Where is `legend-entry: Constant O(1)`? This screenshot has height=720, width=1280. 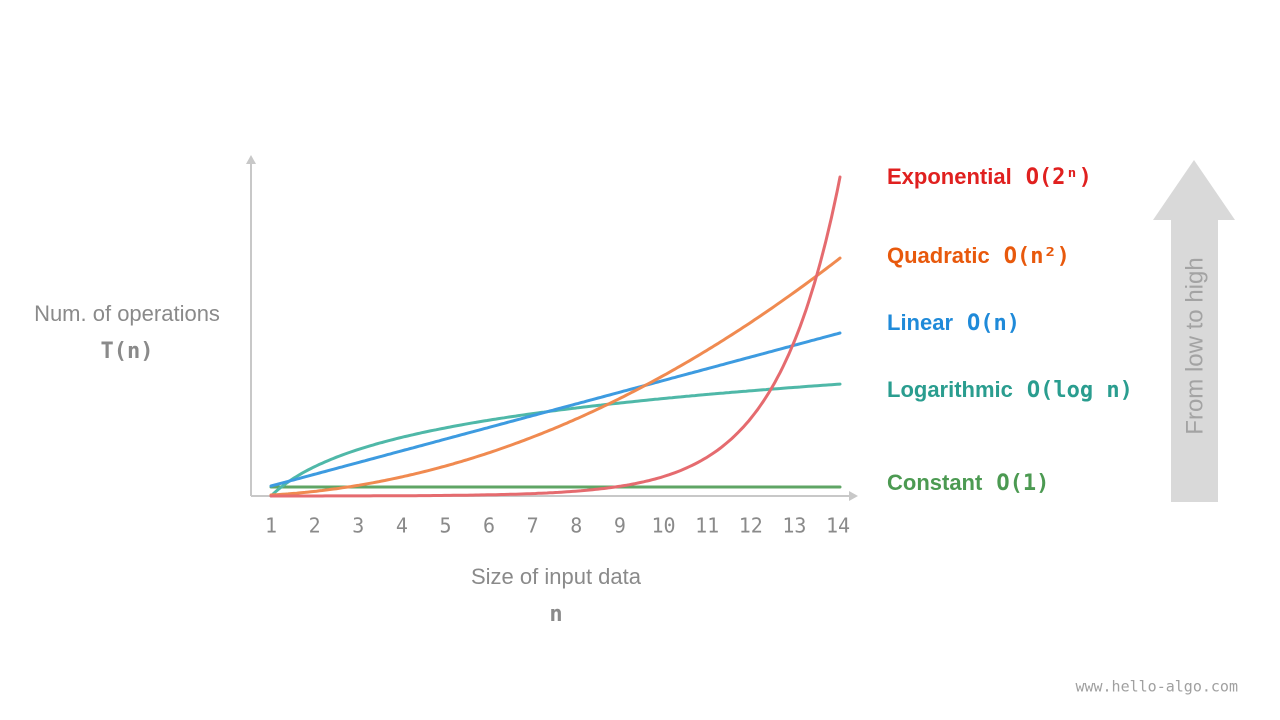
legend-entry: Constant O(1) is located at coordinates (968, 483).